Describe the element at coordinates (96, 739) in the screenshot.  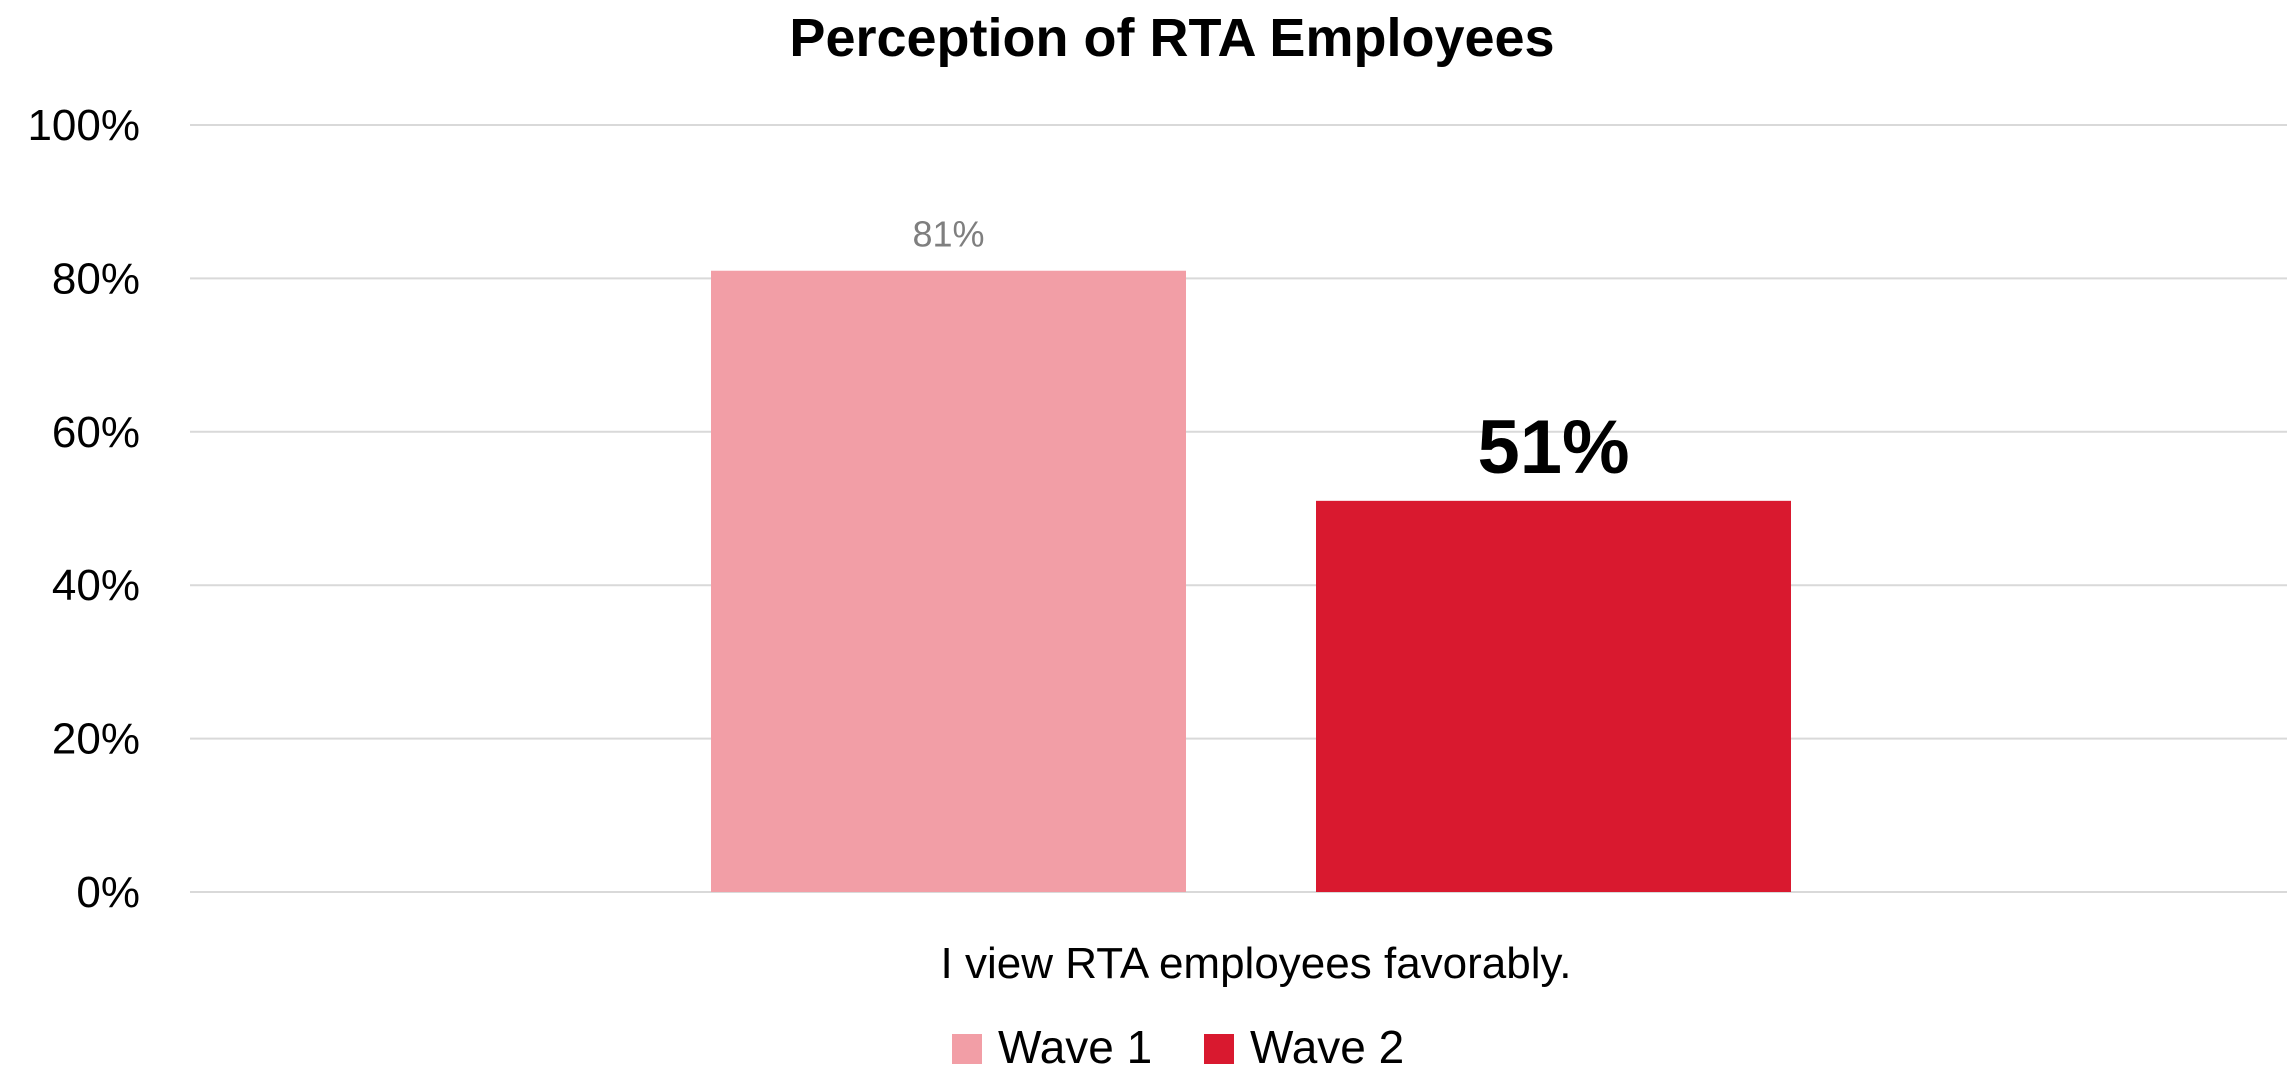
I see `y-tick-label: 20%` at that location.